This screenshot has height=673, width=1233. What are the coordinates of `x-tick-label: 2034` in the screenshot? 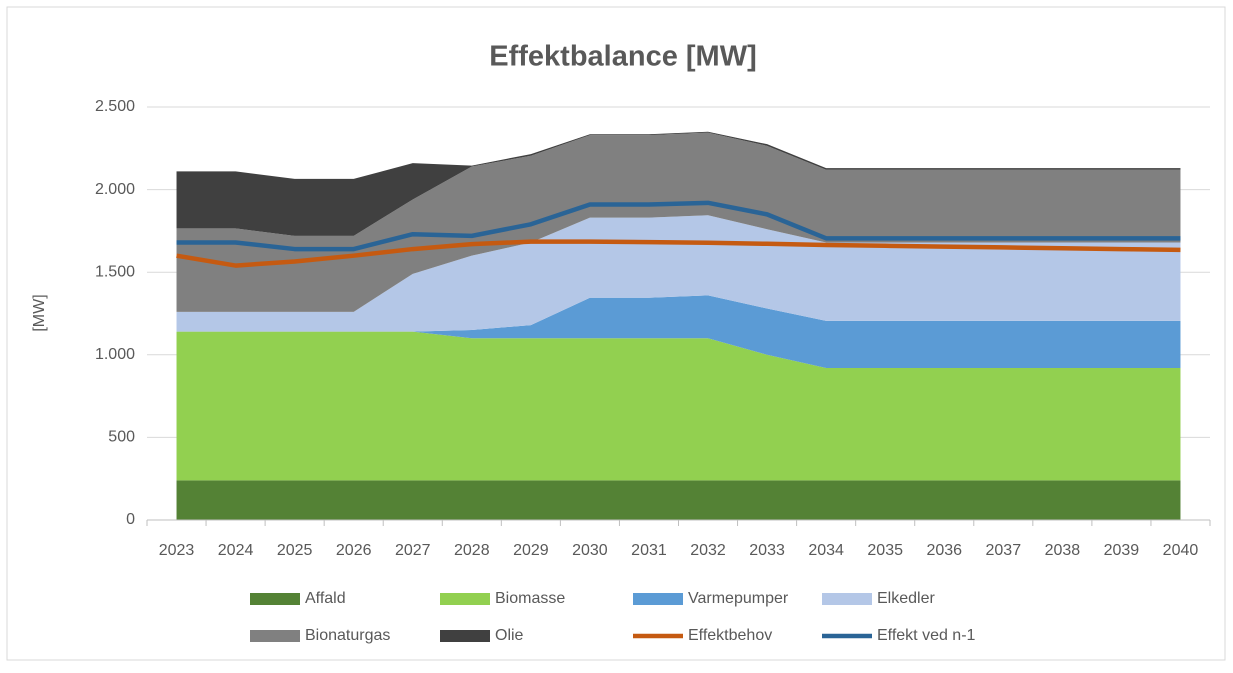 It's located at (826, 550).